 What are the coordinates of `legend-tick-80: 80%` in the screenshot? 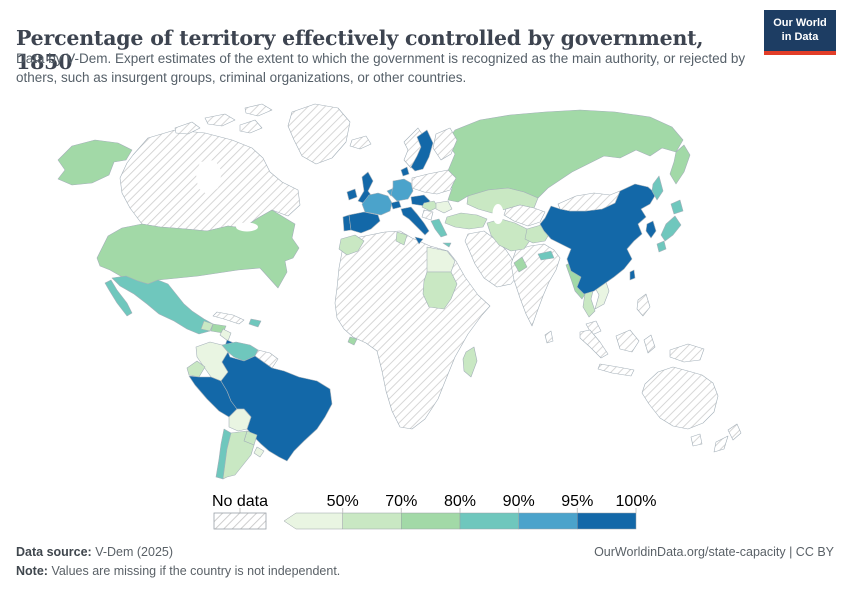 It's located at (460, 501).